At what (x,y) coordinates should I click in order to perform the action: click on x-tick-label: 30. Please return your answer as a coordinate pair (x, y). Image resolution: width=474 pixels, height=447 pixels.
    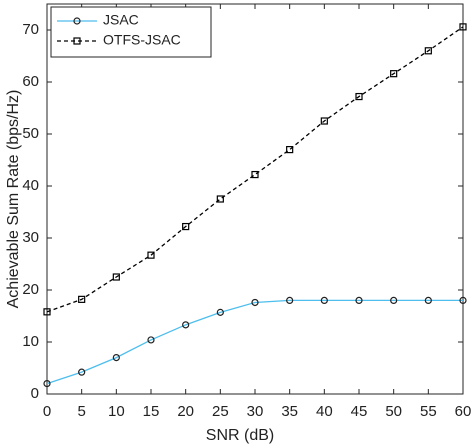
    Looking at the image, I should click on (255, 411).